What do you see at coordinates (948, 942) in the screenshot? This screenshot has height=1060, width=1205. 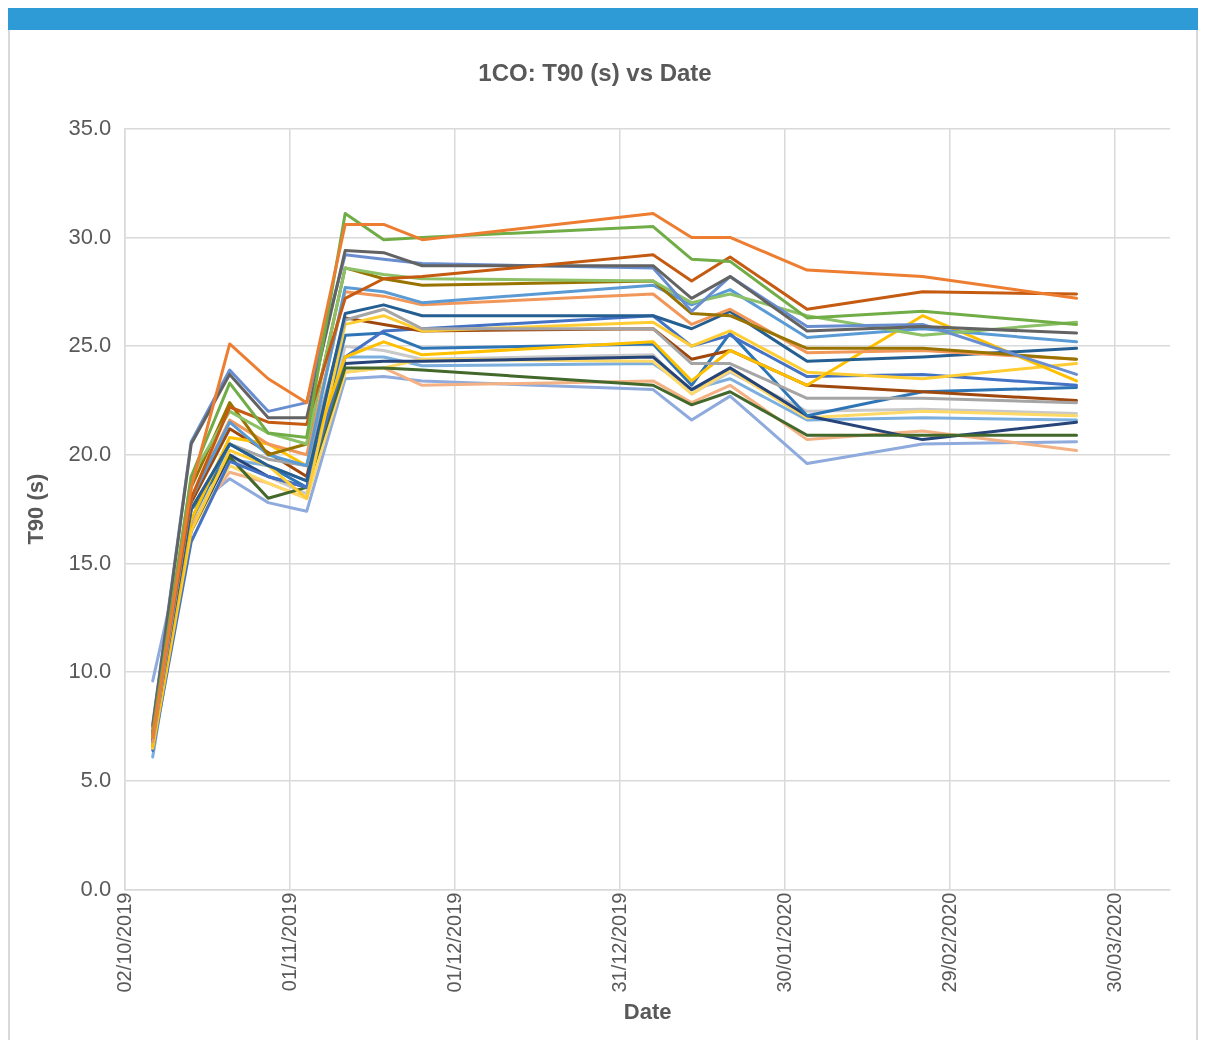 I see `x-tick-label: 29/02/2020` at bounding box center [948, 942].